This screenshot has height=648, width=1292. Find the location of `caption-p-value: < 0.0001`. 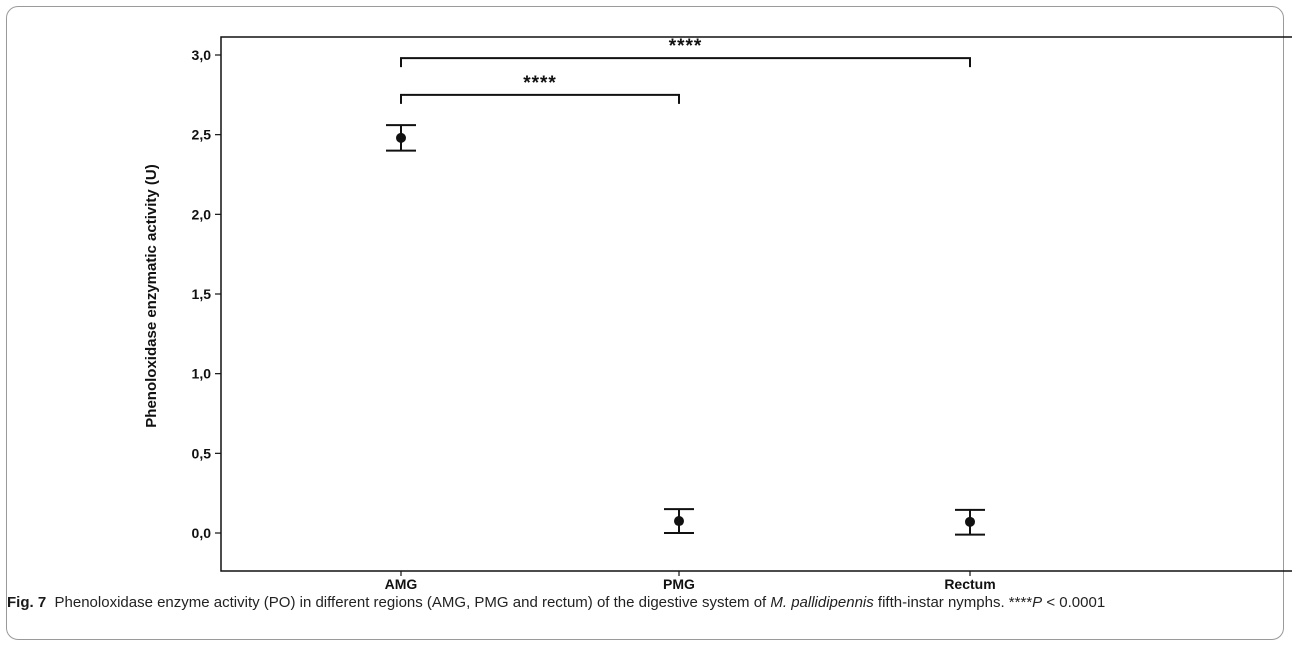

caption-p-value: < 0.0001 is located at coordinates (1074, 602).